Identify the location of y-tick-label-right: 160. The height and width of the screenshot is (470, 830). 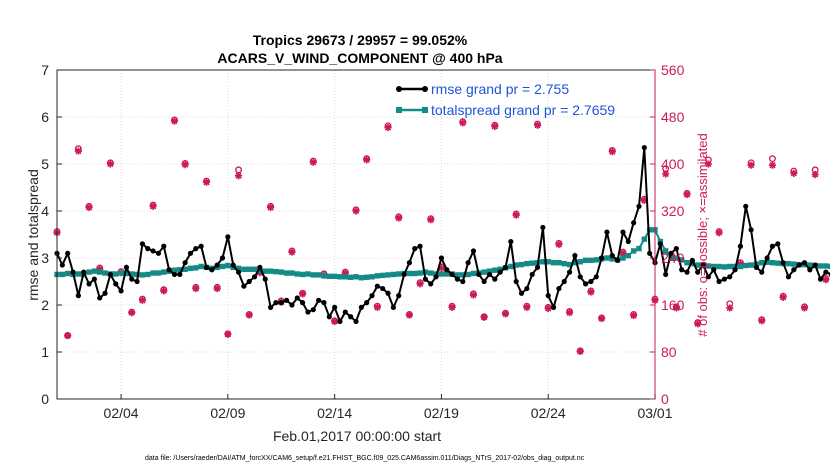
(673, 305).